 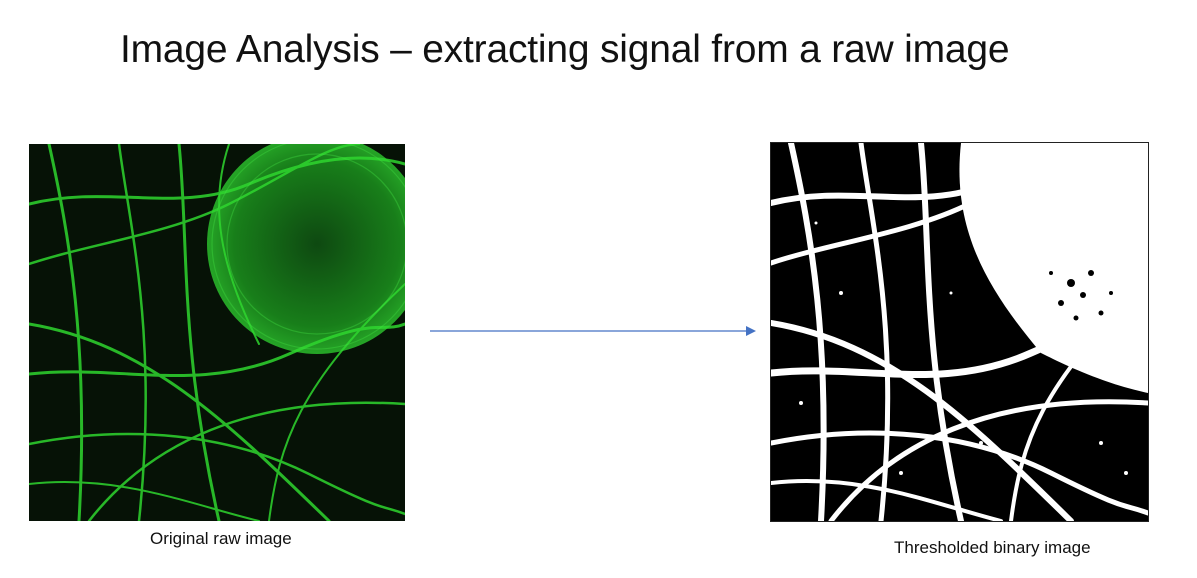 What do you see at coordinates (992, 547) in the screenshot?
I see `binary-image-caption: Thresholded binary image` at bounding box center [992, 547].